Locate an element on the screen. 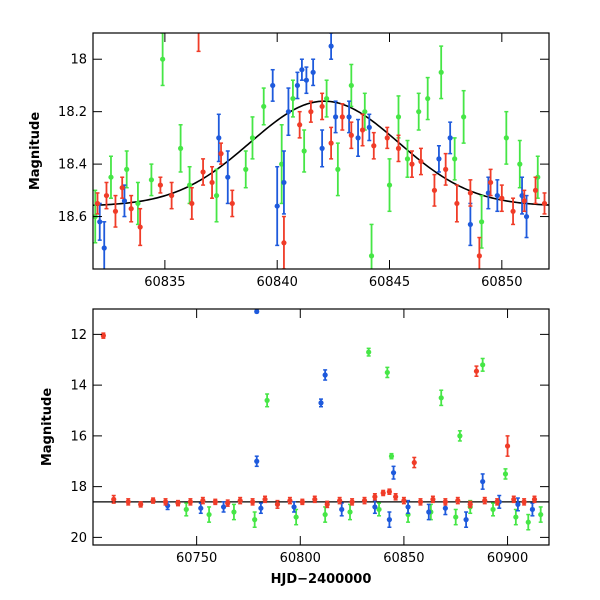  top-y-tick-label: 18.2 is located at coordinates (72, 112).